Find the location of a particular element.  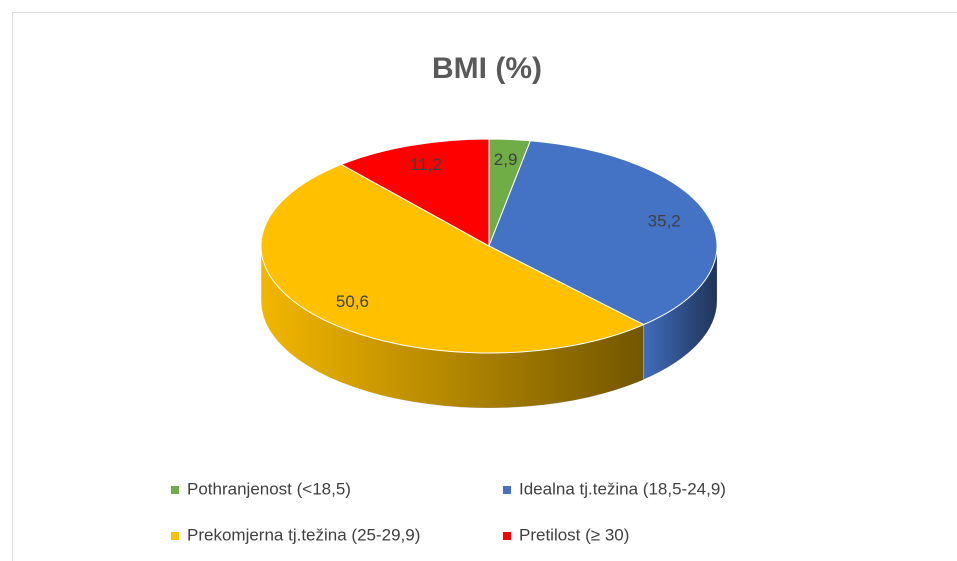

legend-label: Idealna tj.težina (18,5-24,9) is located at coordinates (622, 488).